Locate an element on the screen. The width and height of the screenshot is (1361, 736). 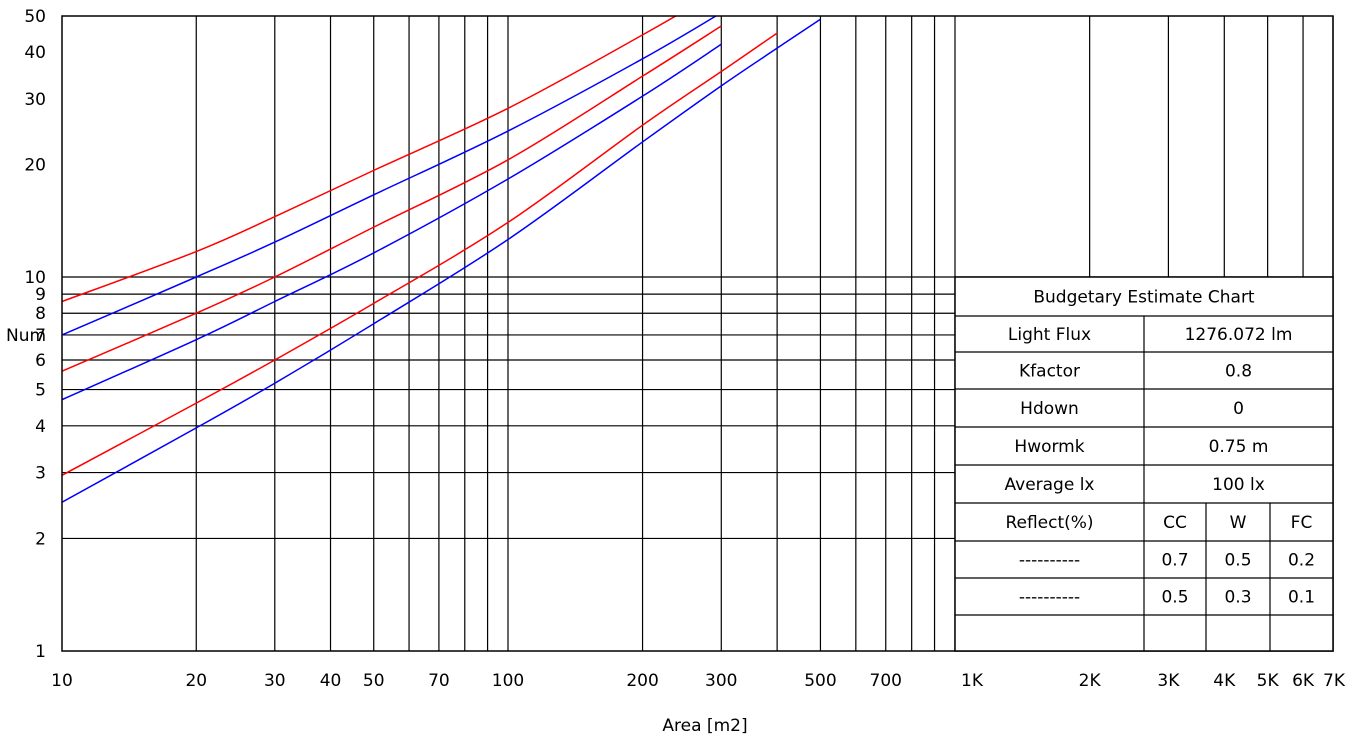
legend-fc-value: 0.1 is located at coordinates (1301, 598).